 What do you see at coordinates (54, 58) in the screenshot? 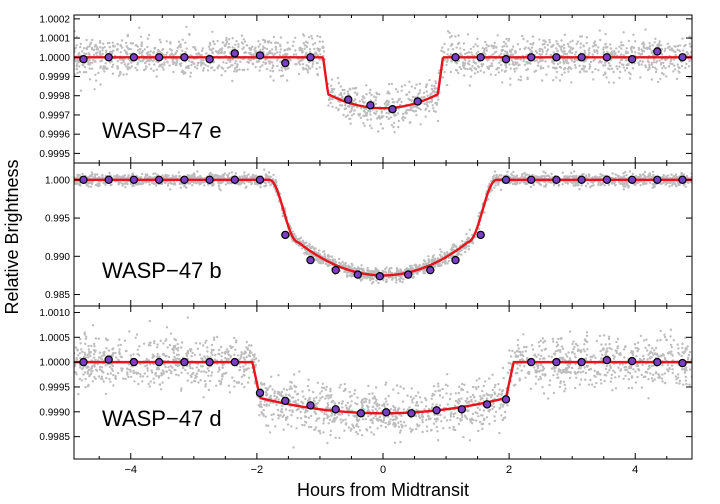
I see `y-tick-label: 1.0000` at bounding box center [54, 58].